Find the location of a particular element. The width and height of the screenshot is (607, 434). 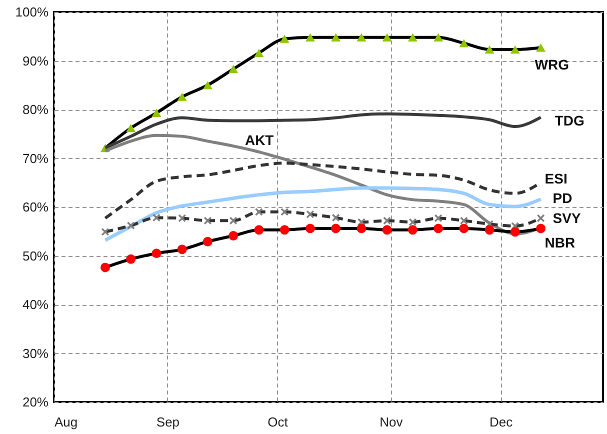

x-tick-label: Dec is located at coordinates (501, 422).